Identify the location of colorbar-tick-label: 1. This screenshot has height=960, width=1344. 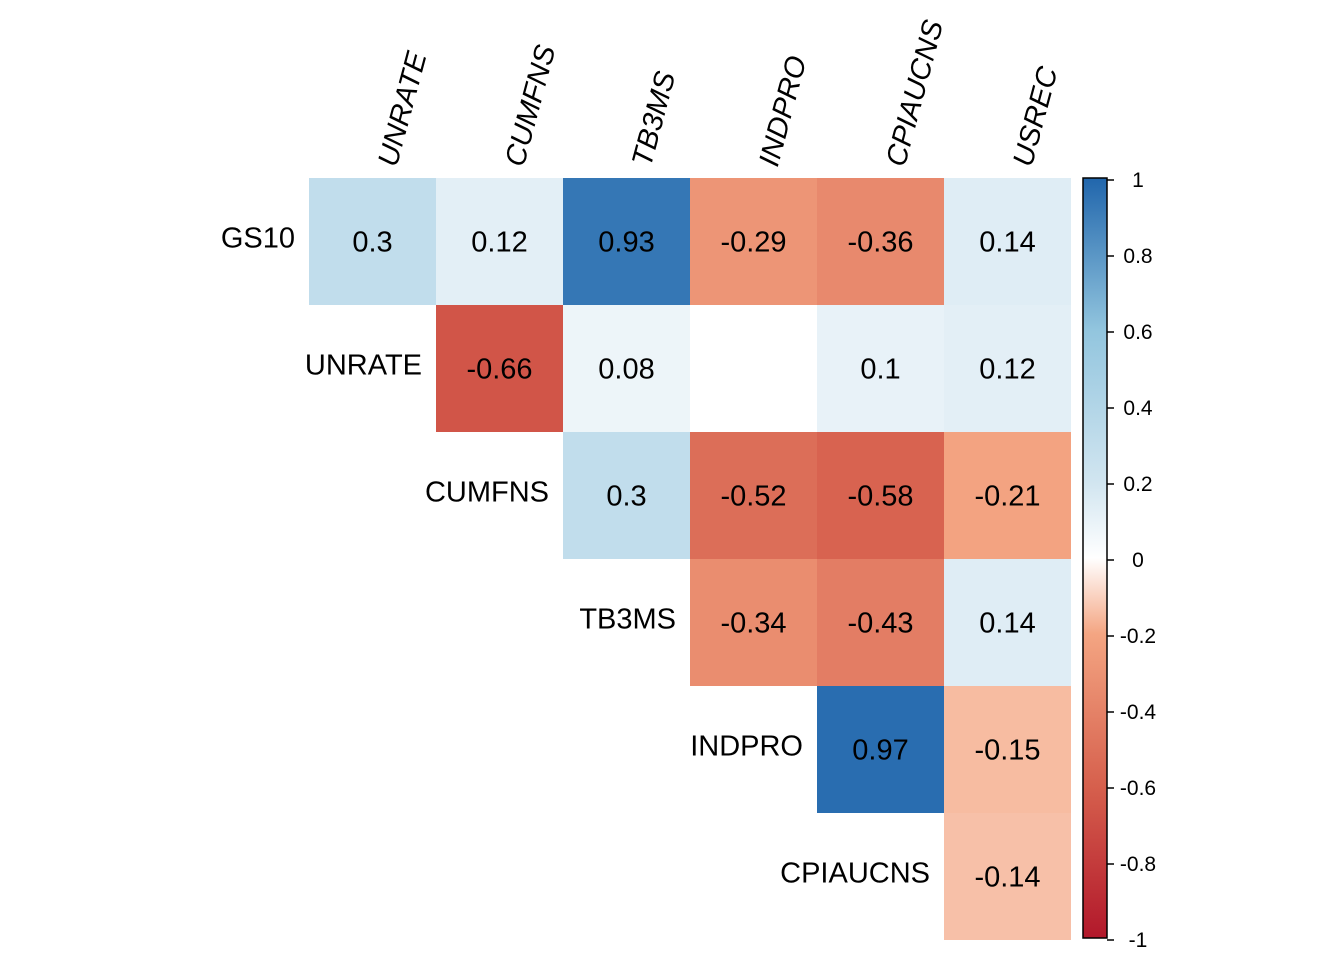
(1138, 180).